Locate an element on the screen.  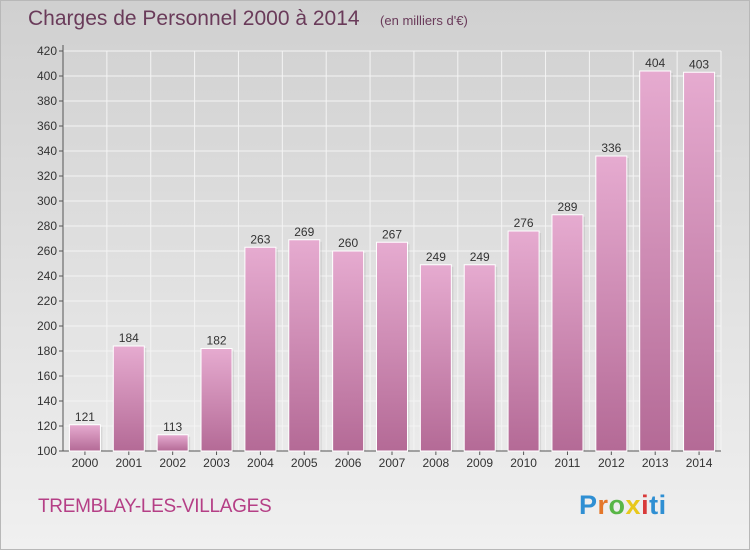
x-tick-label: 2012 is located at coordinates (611, 463).